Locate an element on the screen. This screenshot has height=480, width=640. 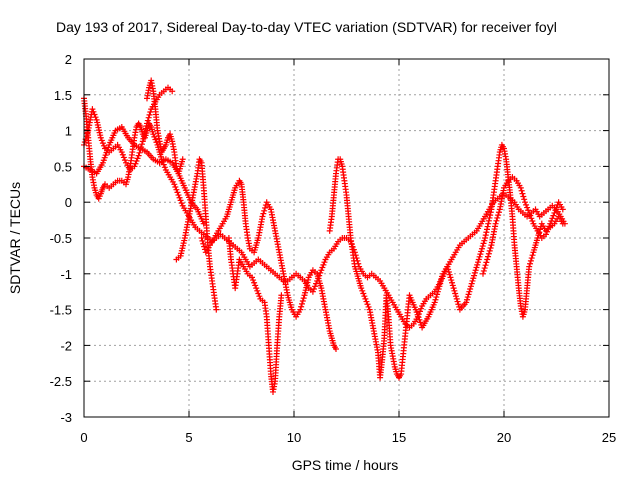
y-tick-label: -0.5 is located at coordinates (61, 238).